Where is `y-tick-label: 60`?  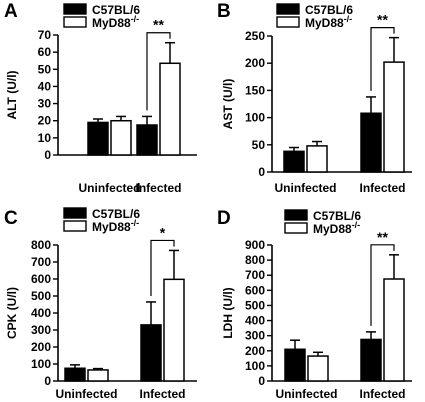 y-tick-label: 60 is located at coordinates (45, 52).